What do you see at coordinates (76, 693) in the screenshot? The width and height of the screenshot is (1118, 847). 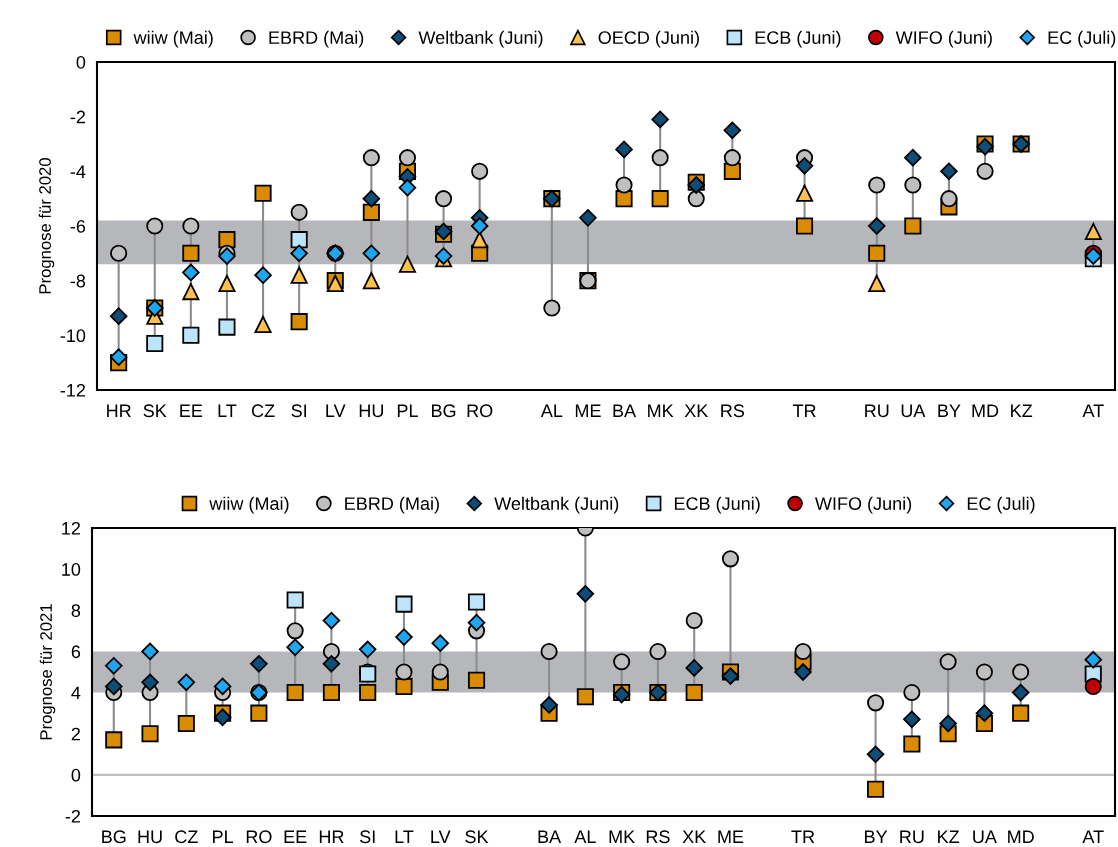 I see `y-tick-label: 4` at bounding box center [76, 693].